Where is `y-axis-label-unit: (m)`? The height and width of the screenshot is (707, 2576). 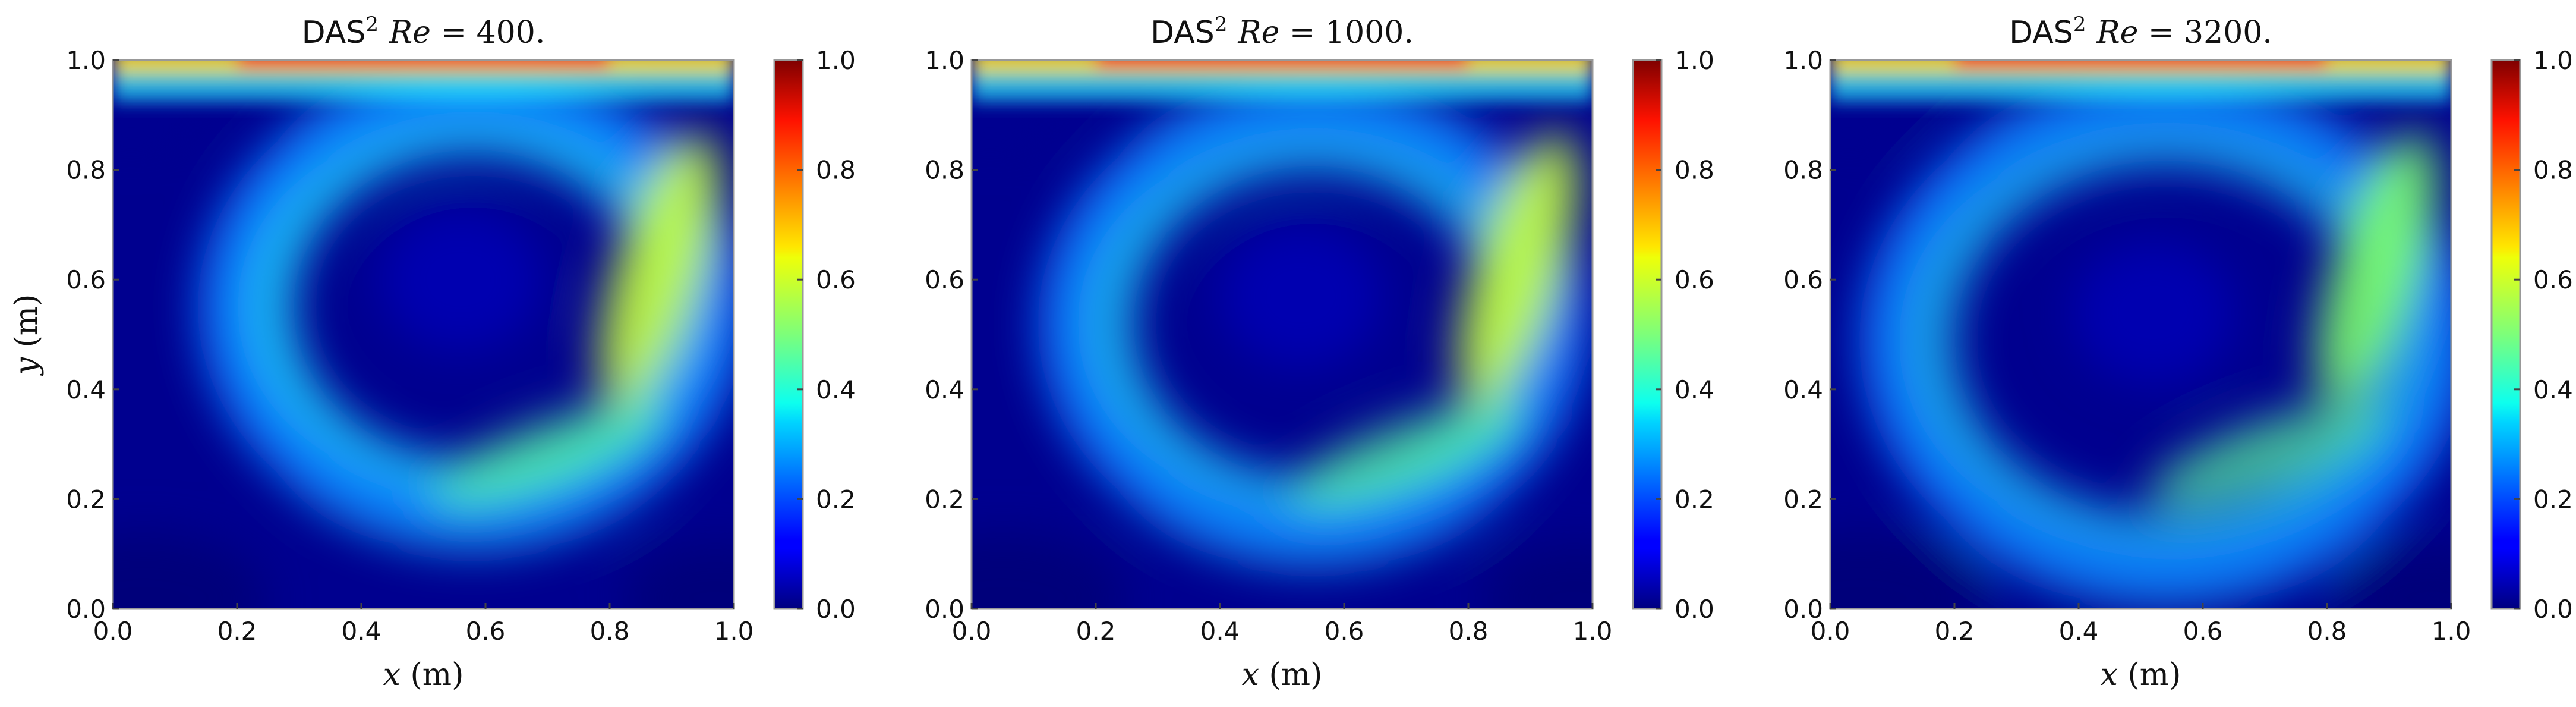 y-axis-label-unit: (m) is located at coordinates (27, 325).